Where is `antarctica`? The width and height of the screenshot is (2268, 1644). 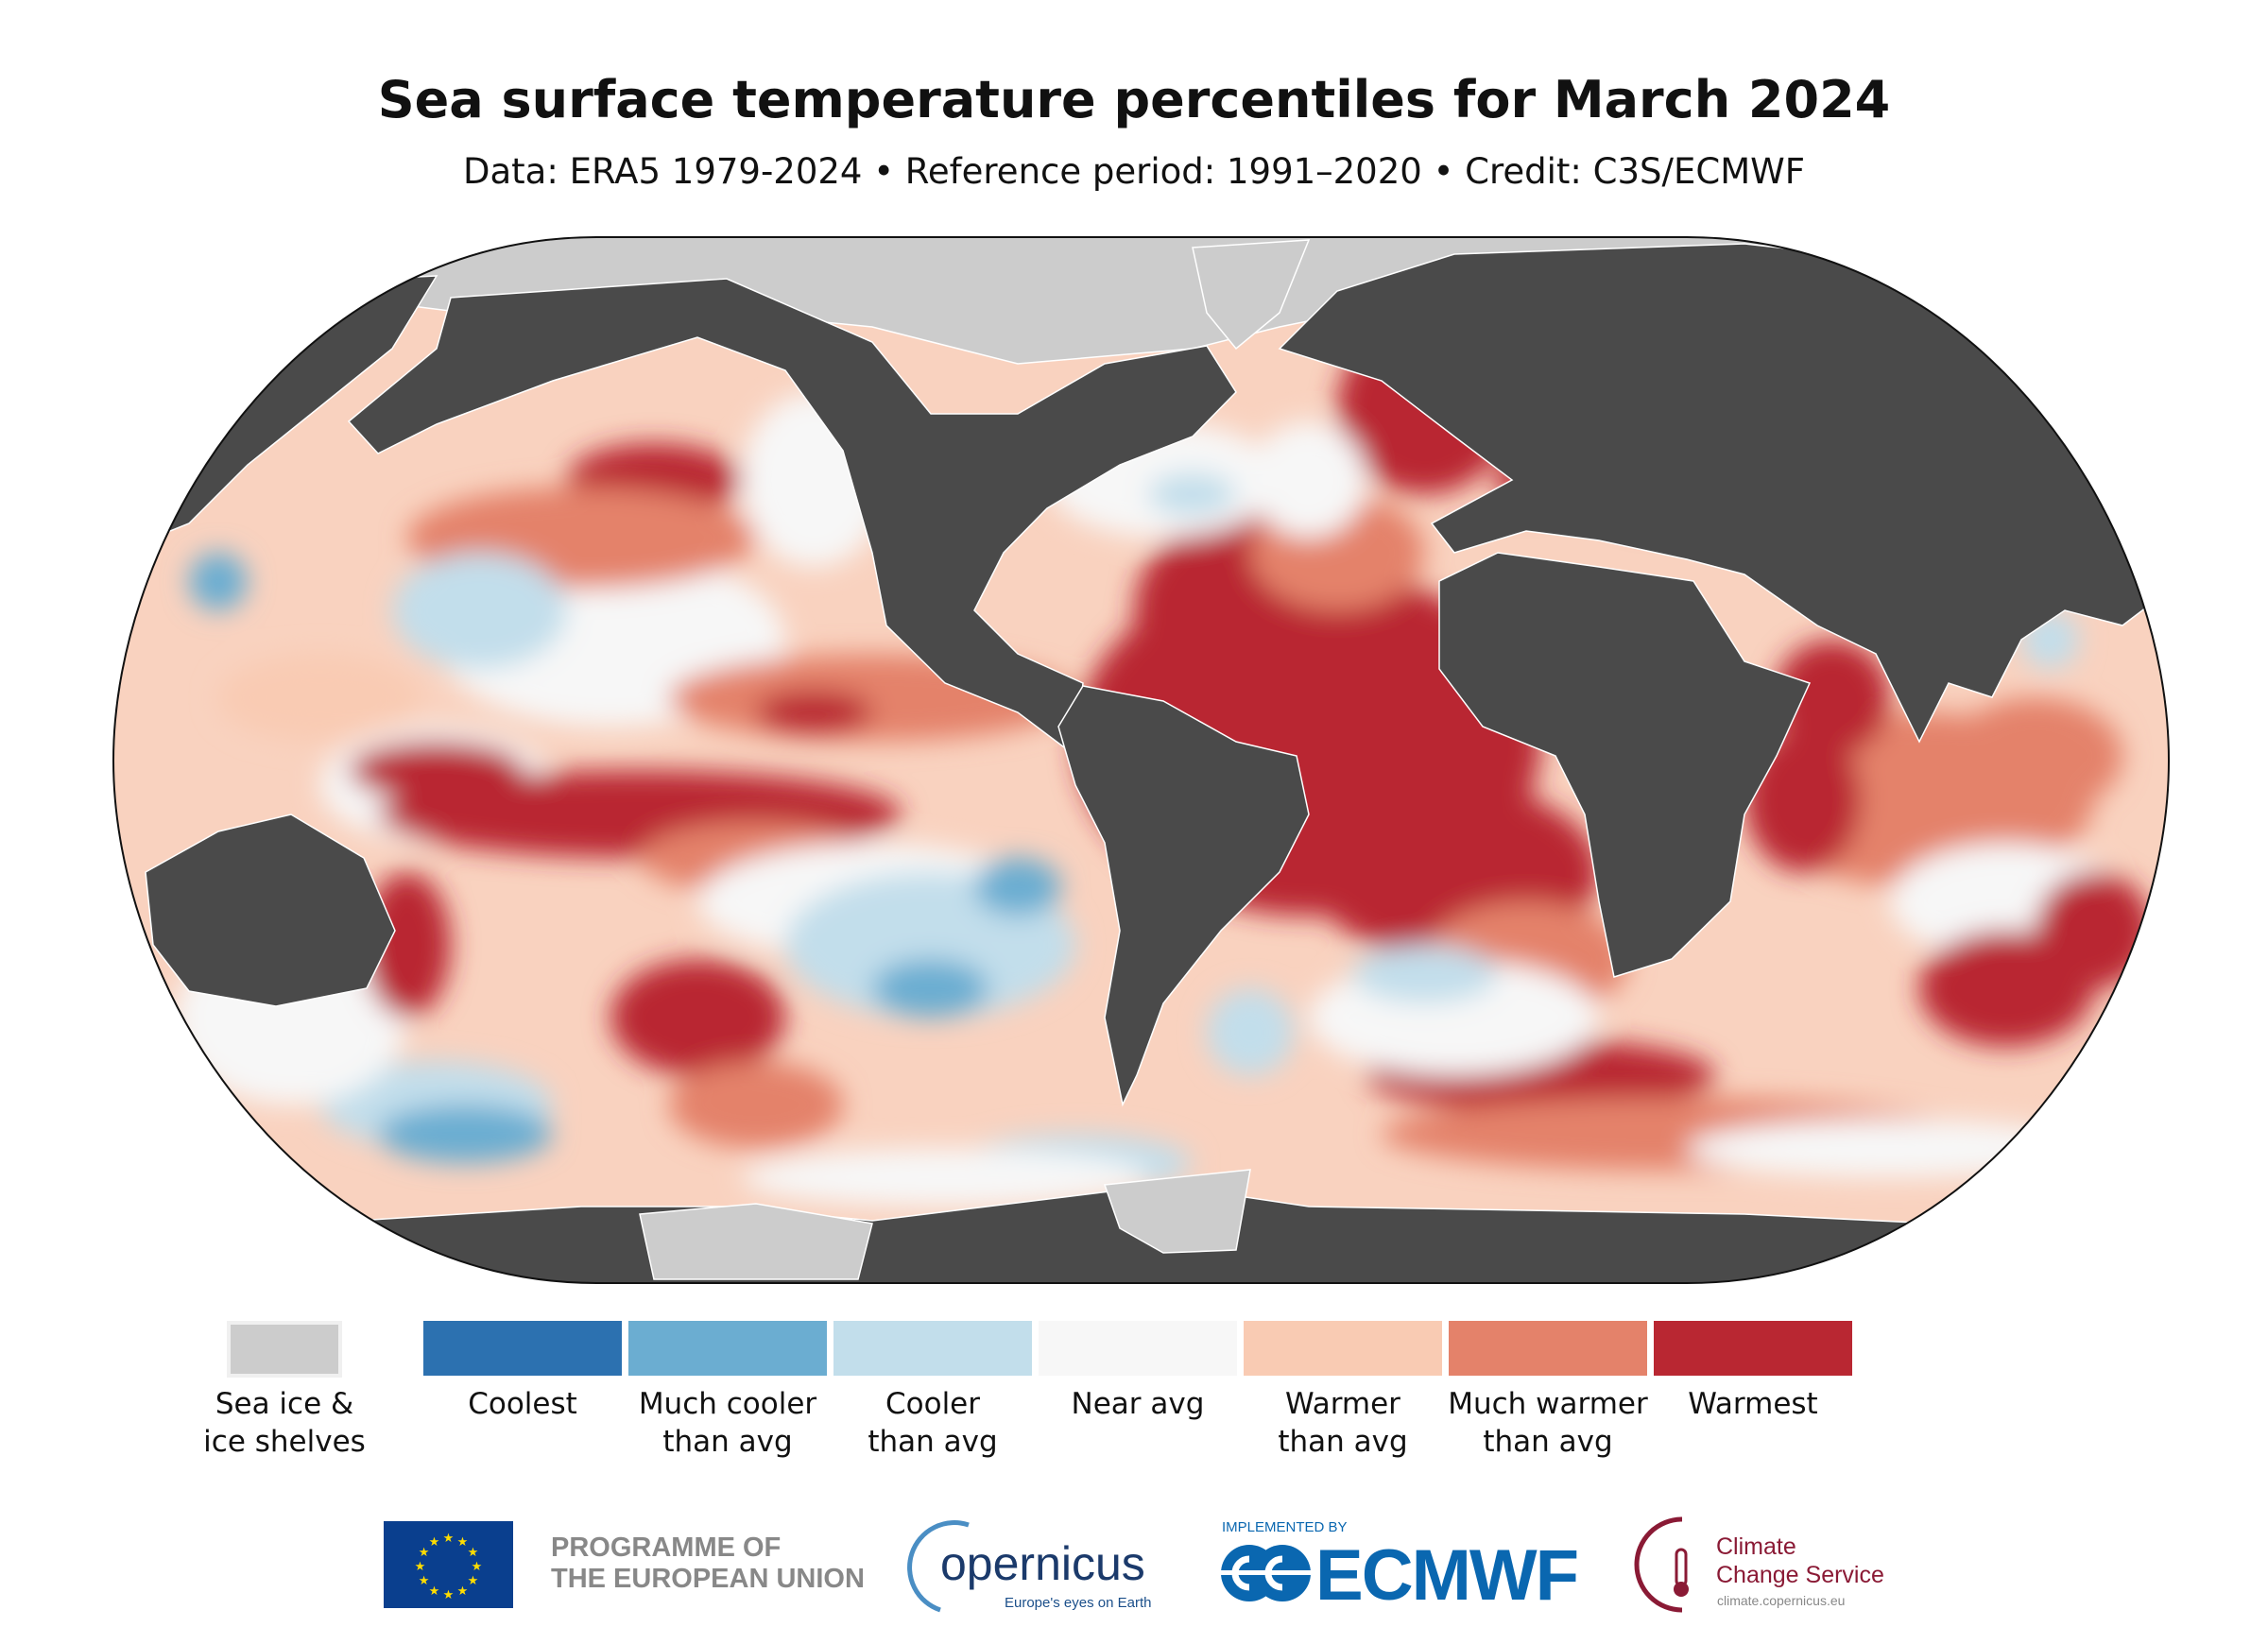
antarctica is located at coordinates (1142, 1233).